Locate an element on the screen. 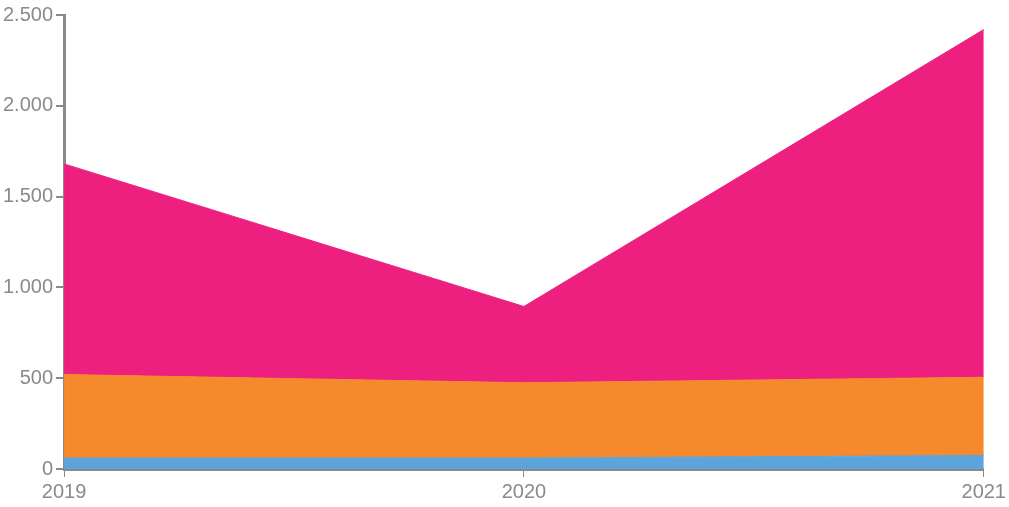 This screenshot has height=507, width=1009. x-tick-label: 2019 is located at coordinates (64, 490).